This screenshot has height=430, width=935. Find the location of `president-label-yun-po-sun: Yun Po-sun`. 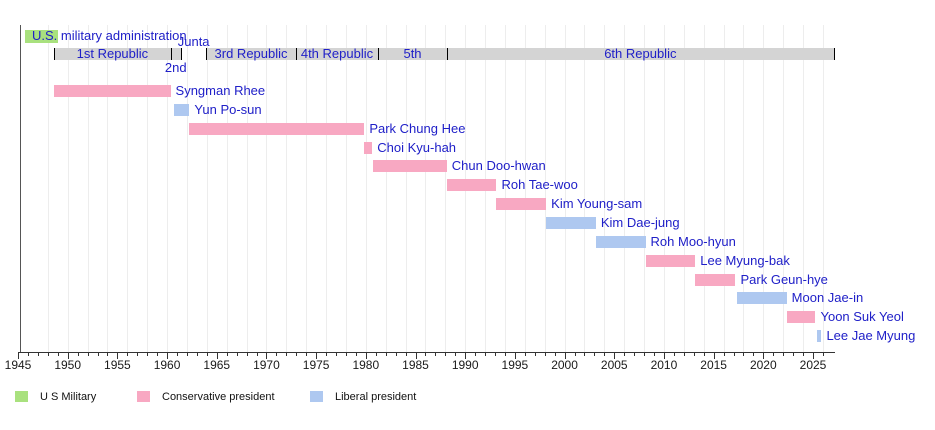

president-label-yun-po-sun: Yun Po-sun is located at coordinates (228, 109).